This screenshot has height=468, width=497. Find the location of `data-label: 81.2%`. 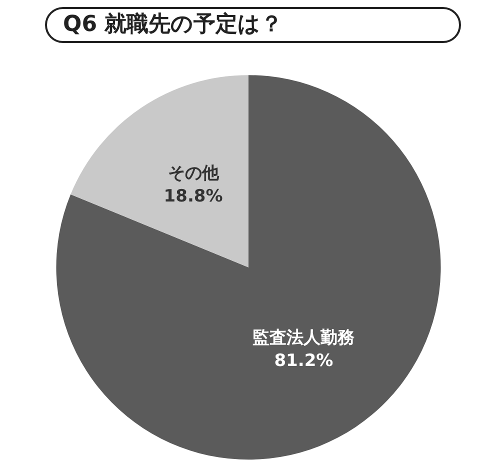

data-label: 81.2% is located at coordinates (304, 361).